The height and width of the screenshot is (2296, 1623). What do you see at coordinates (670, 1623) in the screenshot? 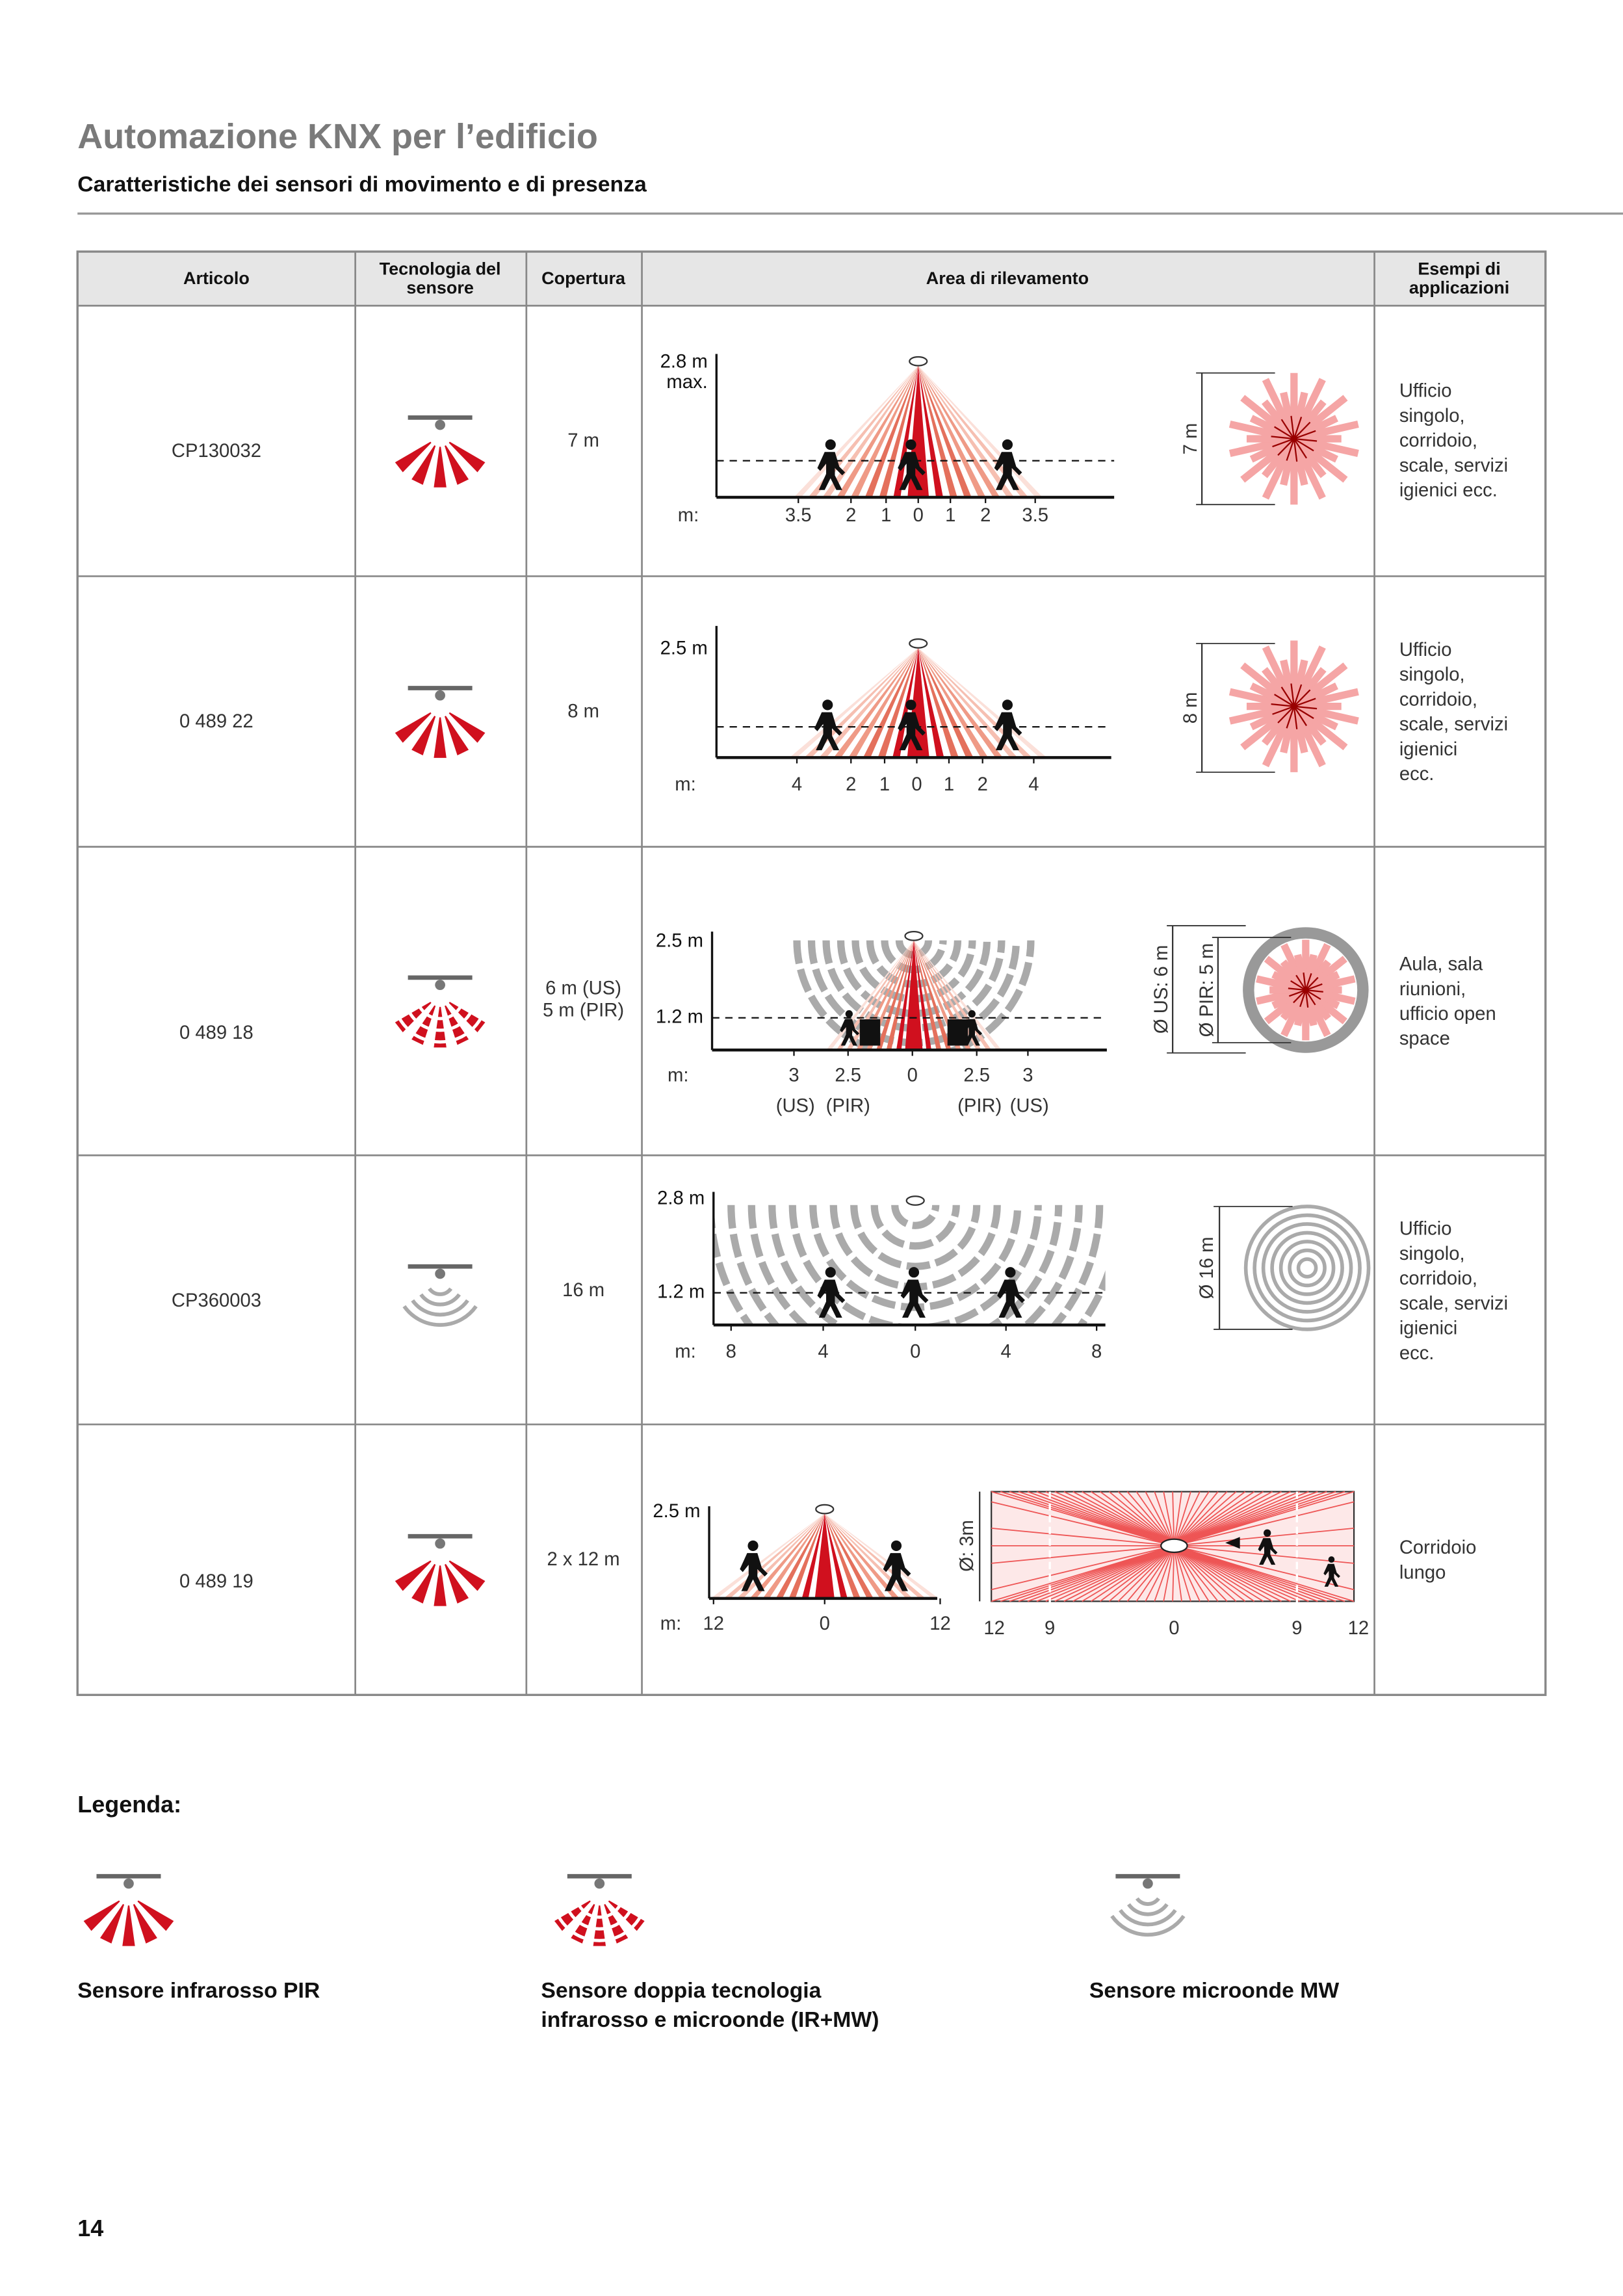
I see `axis-prefix: m:` at bounding box center [670, 1623].